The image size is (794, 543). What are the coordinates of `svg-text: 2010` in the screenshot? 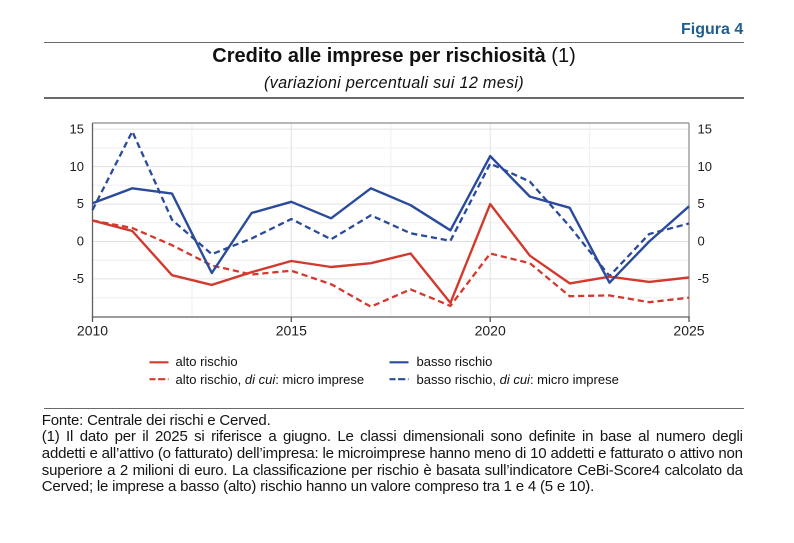 It's located at (92, 331).